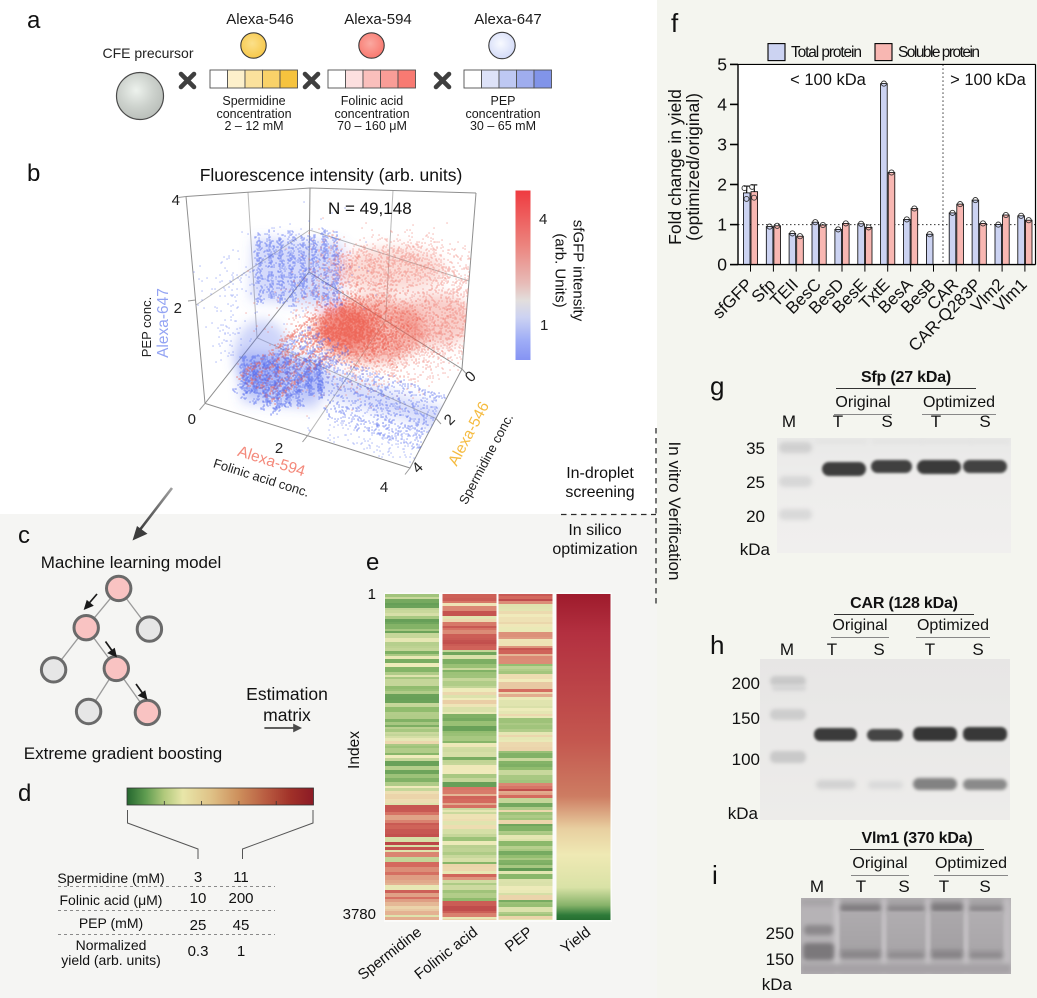 The height and width of the screenshot is (998, 1037). Describe the element at coordinates (722, 145) in the screenshot. I see `svg-text: 3` at that location.